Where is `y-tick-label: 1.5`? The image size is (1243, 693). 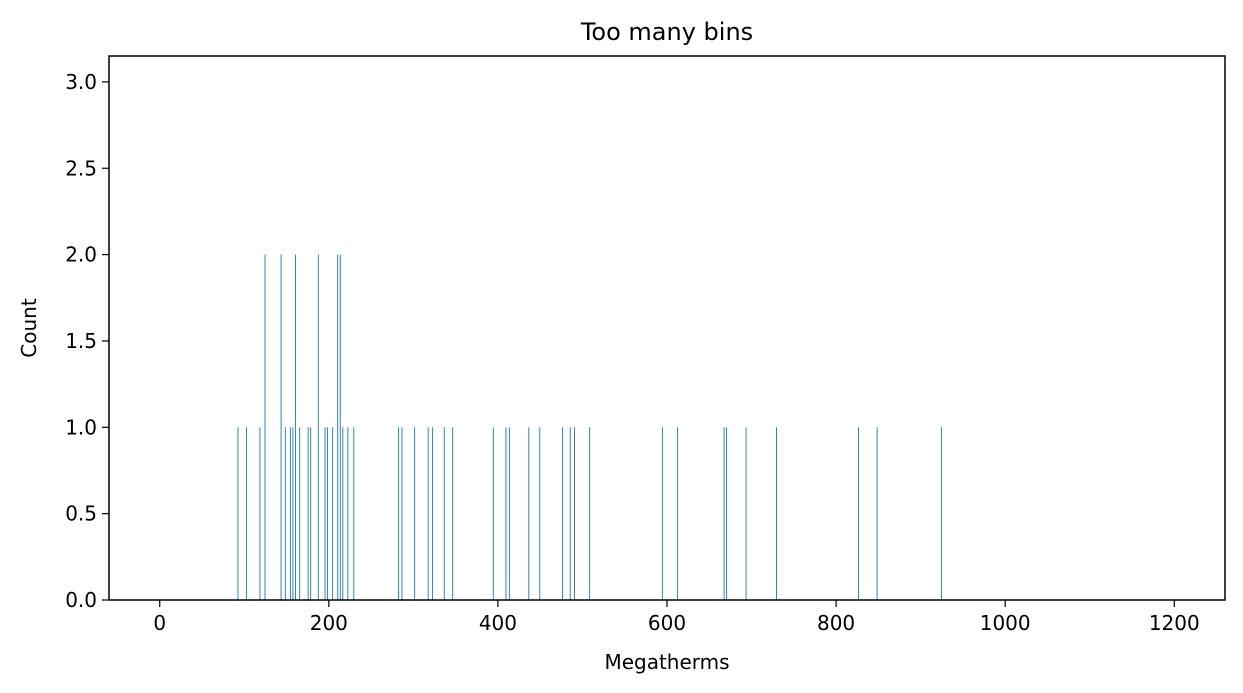
y-tick-label: 1.5 is located at coordinates (81, 341).